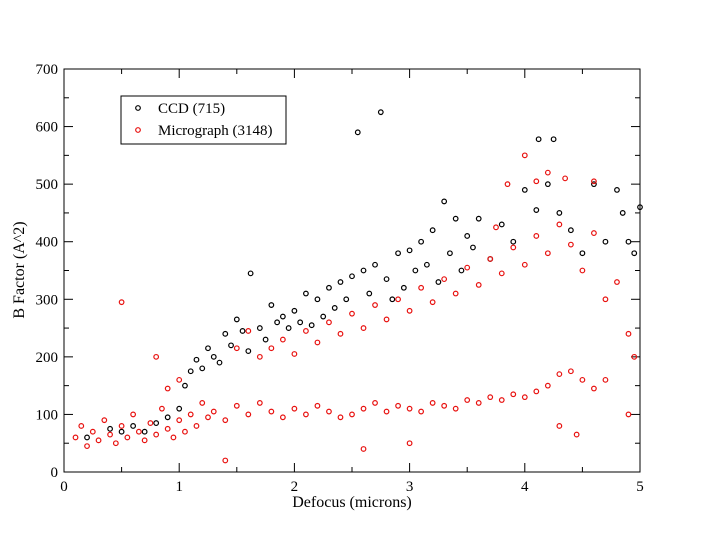 The image size is (720, 540). What do you see at coordinates (47, 300) in the screenshot?
I see `y-tick-label-3: 300` at bounding box center [47, 300].